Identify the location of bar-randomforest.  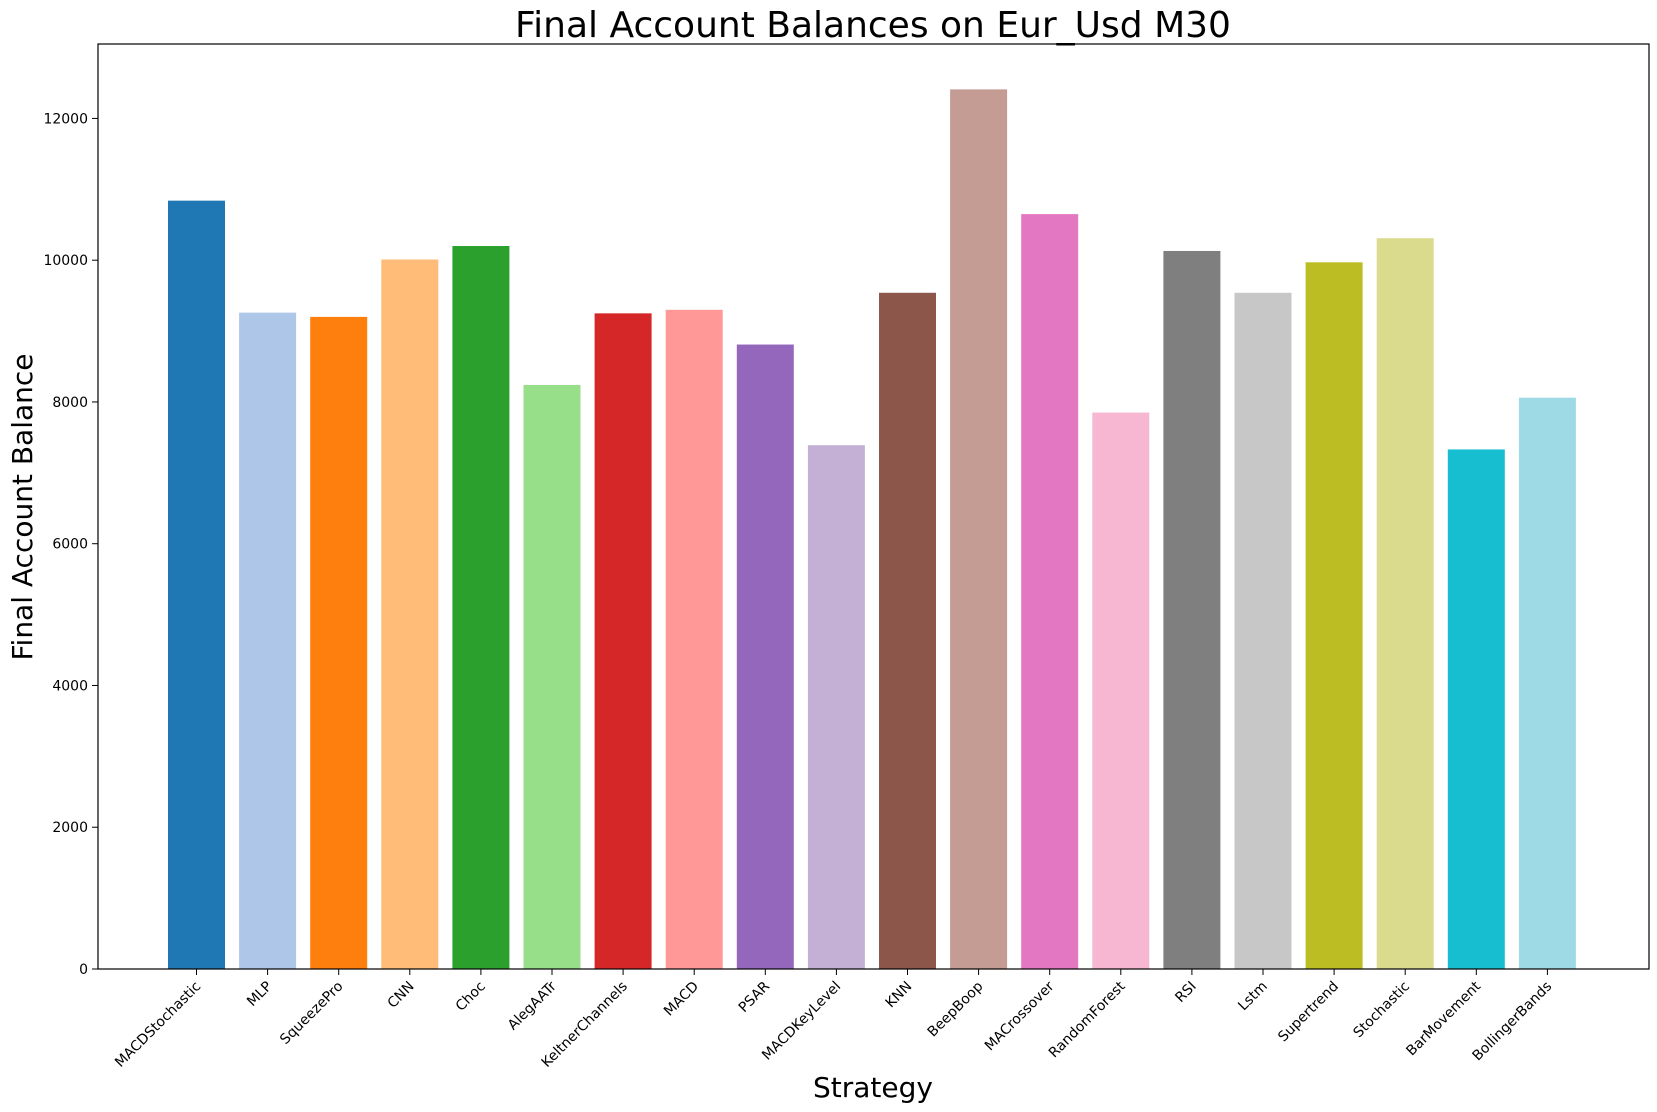
(1121, 691).